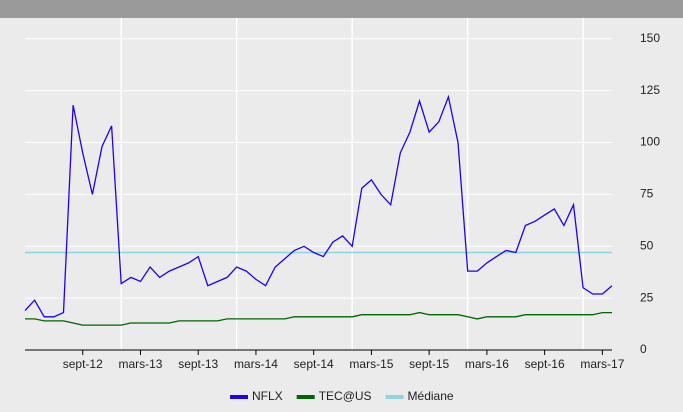  What do you see at coordinates (83, 364) in the screenshot?
I see `x-tick-label: sept-12` at bounding box center [83, 364].